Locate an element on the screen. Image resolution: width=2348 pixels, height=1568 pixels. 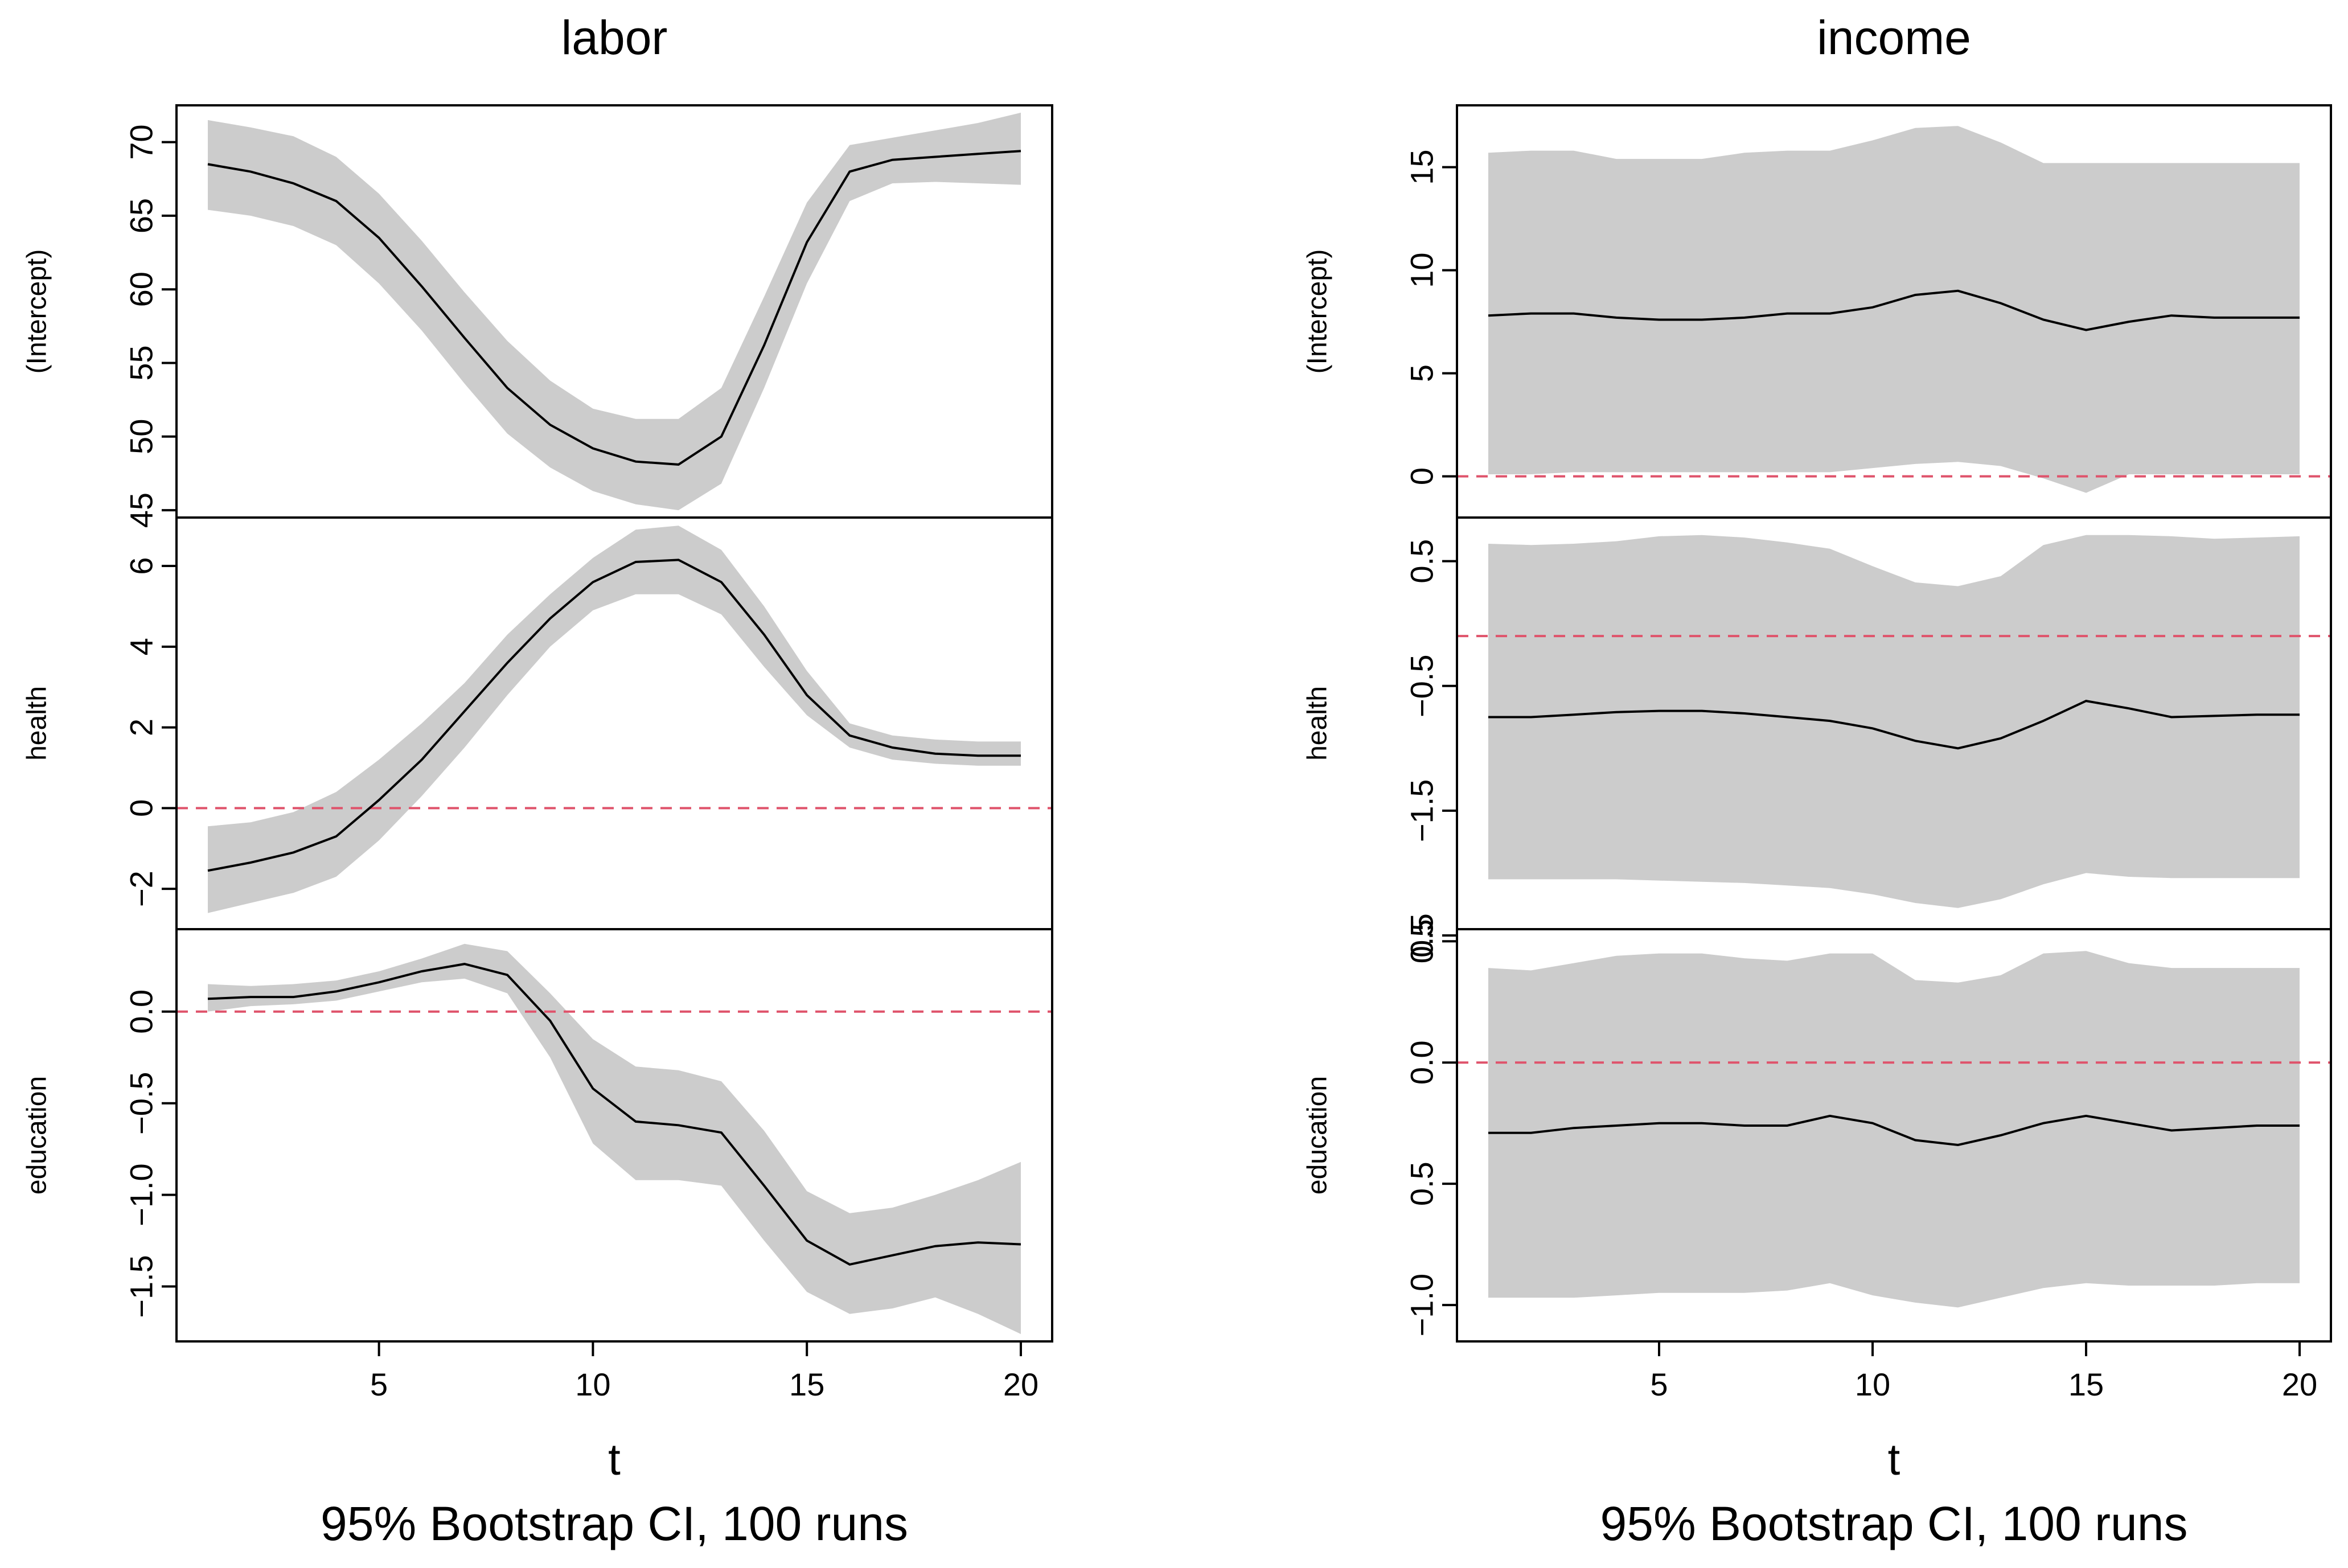
panel-intercept: 0 5 10 15 (Intercept) is located at coordinates (1817, 312).